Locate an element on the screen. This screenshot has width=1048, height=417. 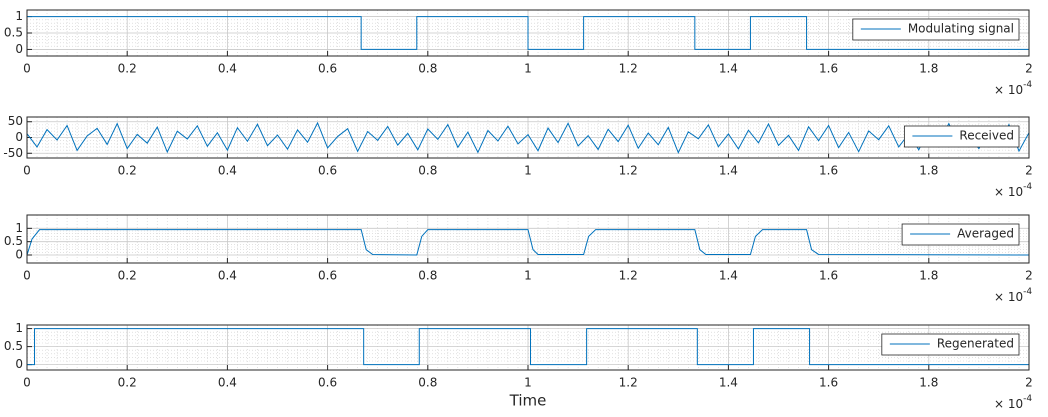
legend-label: Averaged is located at coordinates (985, 234).